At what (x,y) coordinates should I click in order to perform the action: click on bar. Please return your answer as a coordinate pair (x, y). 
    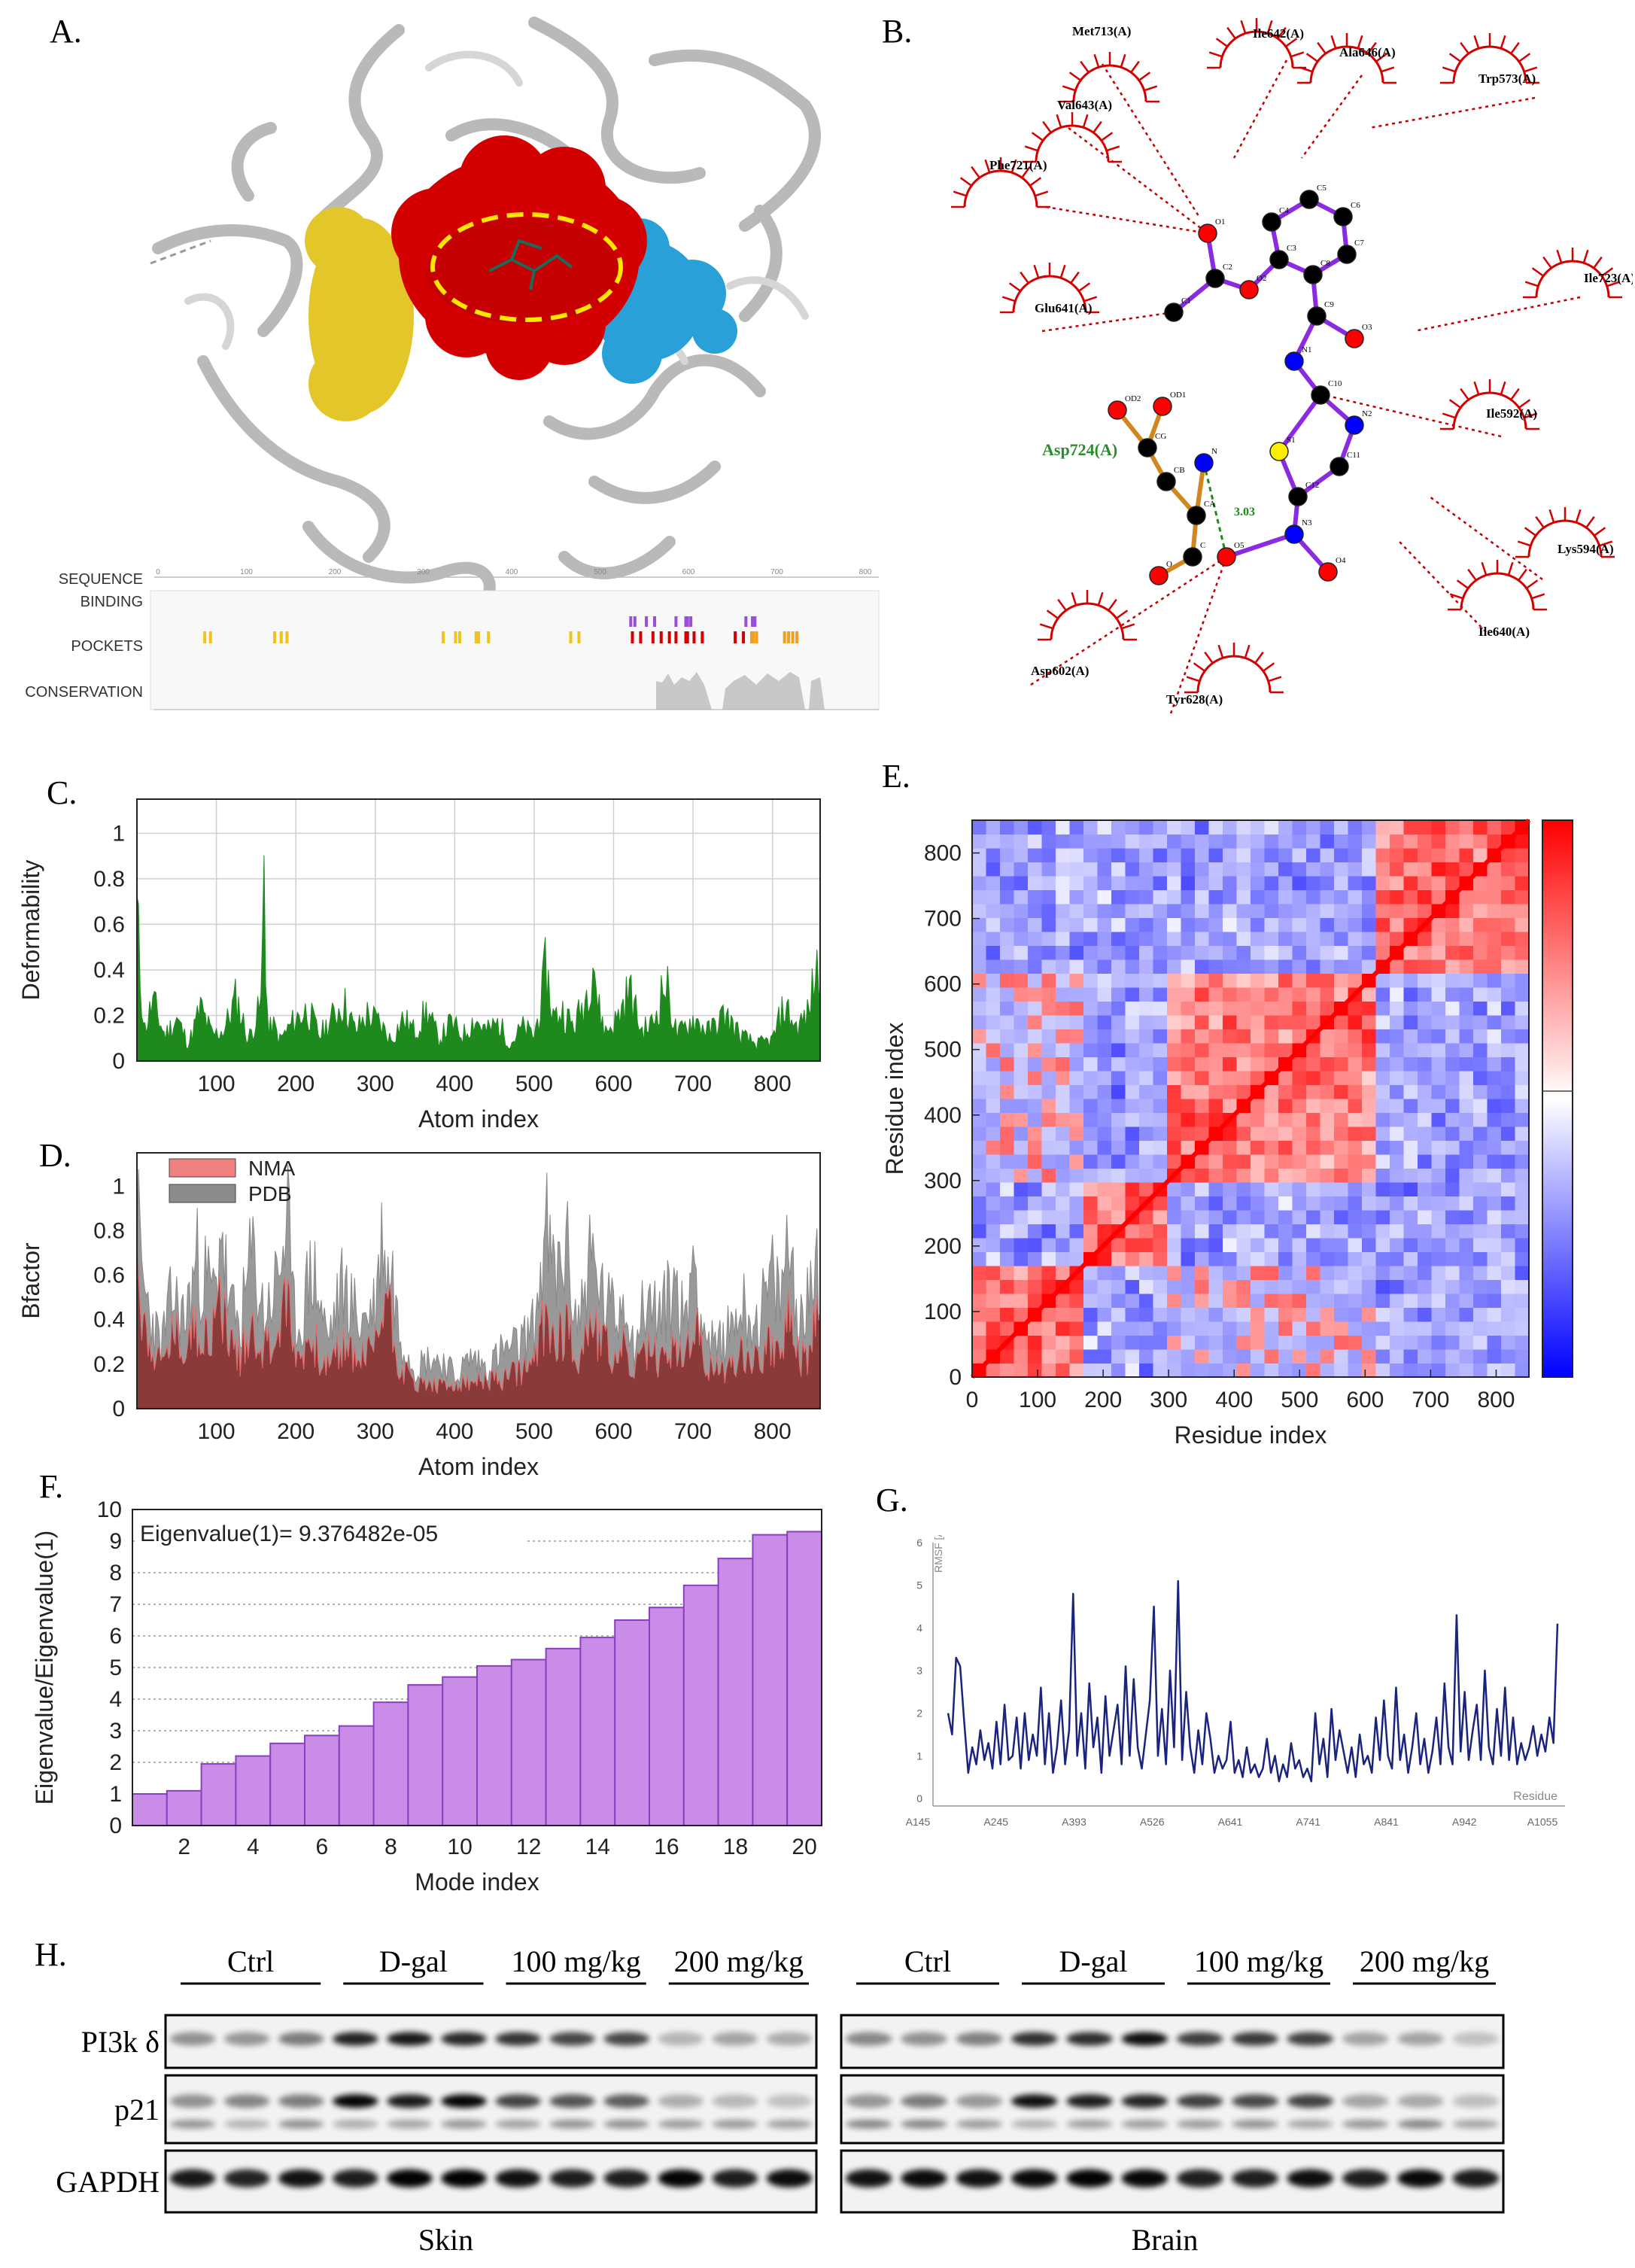
    Looking at the image, I should click on (700, 1706).